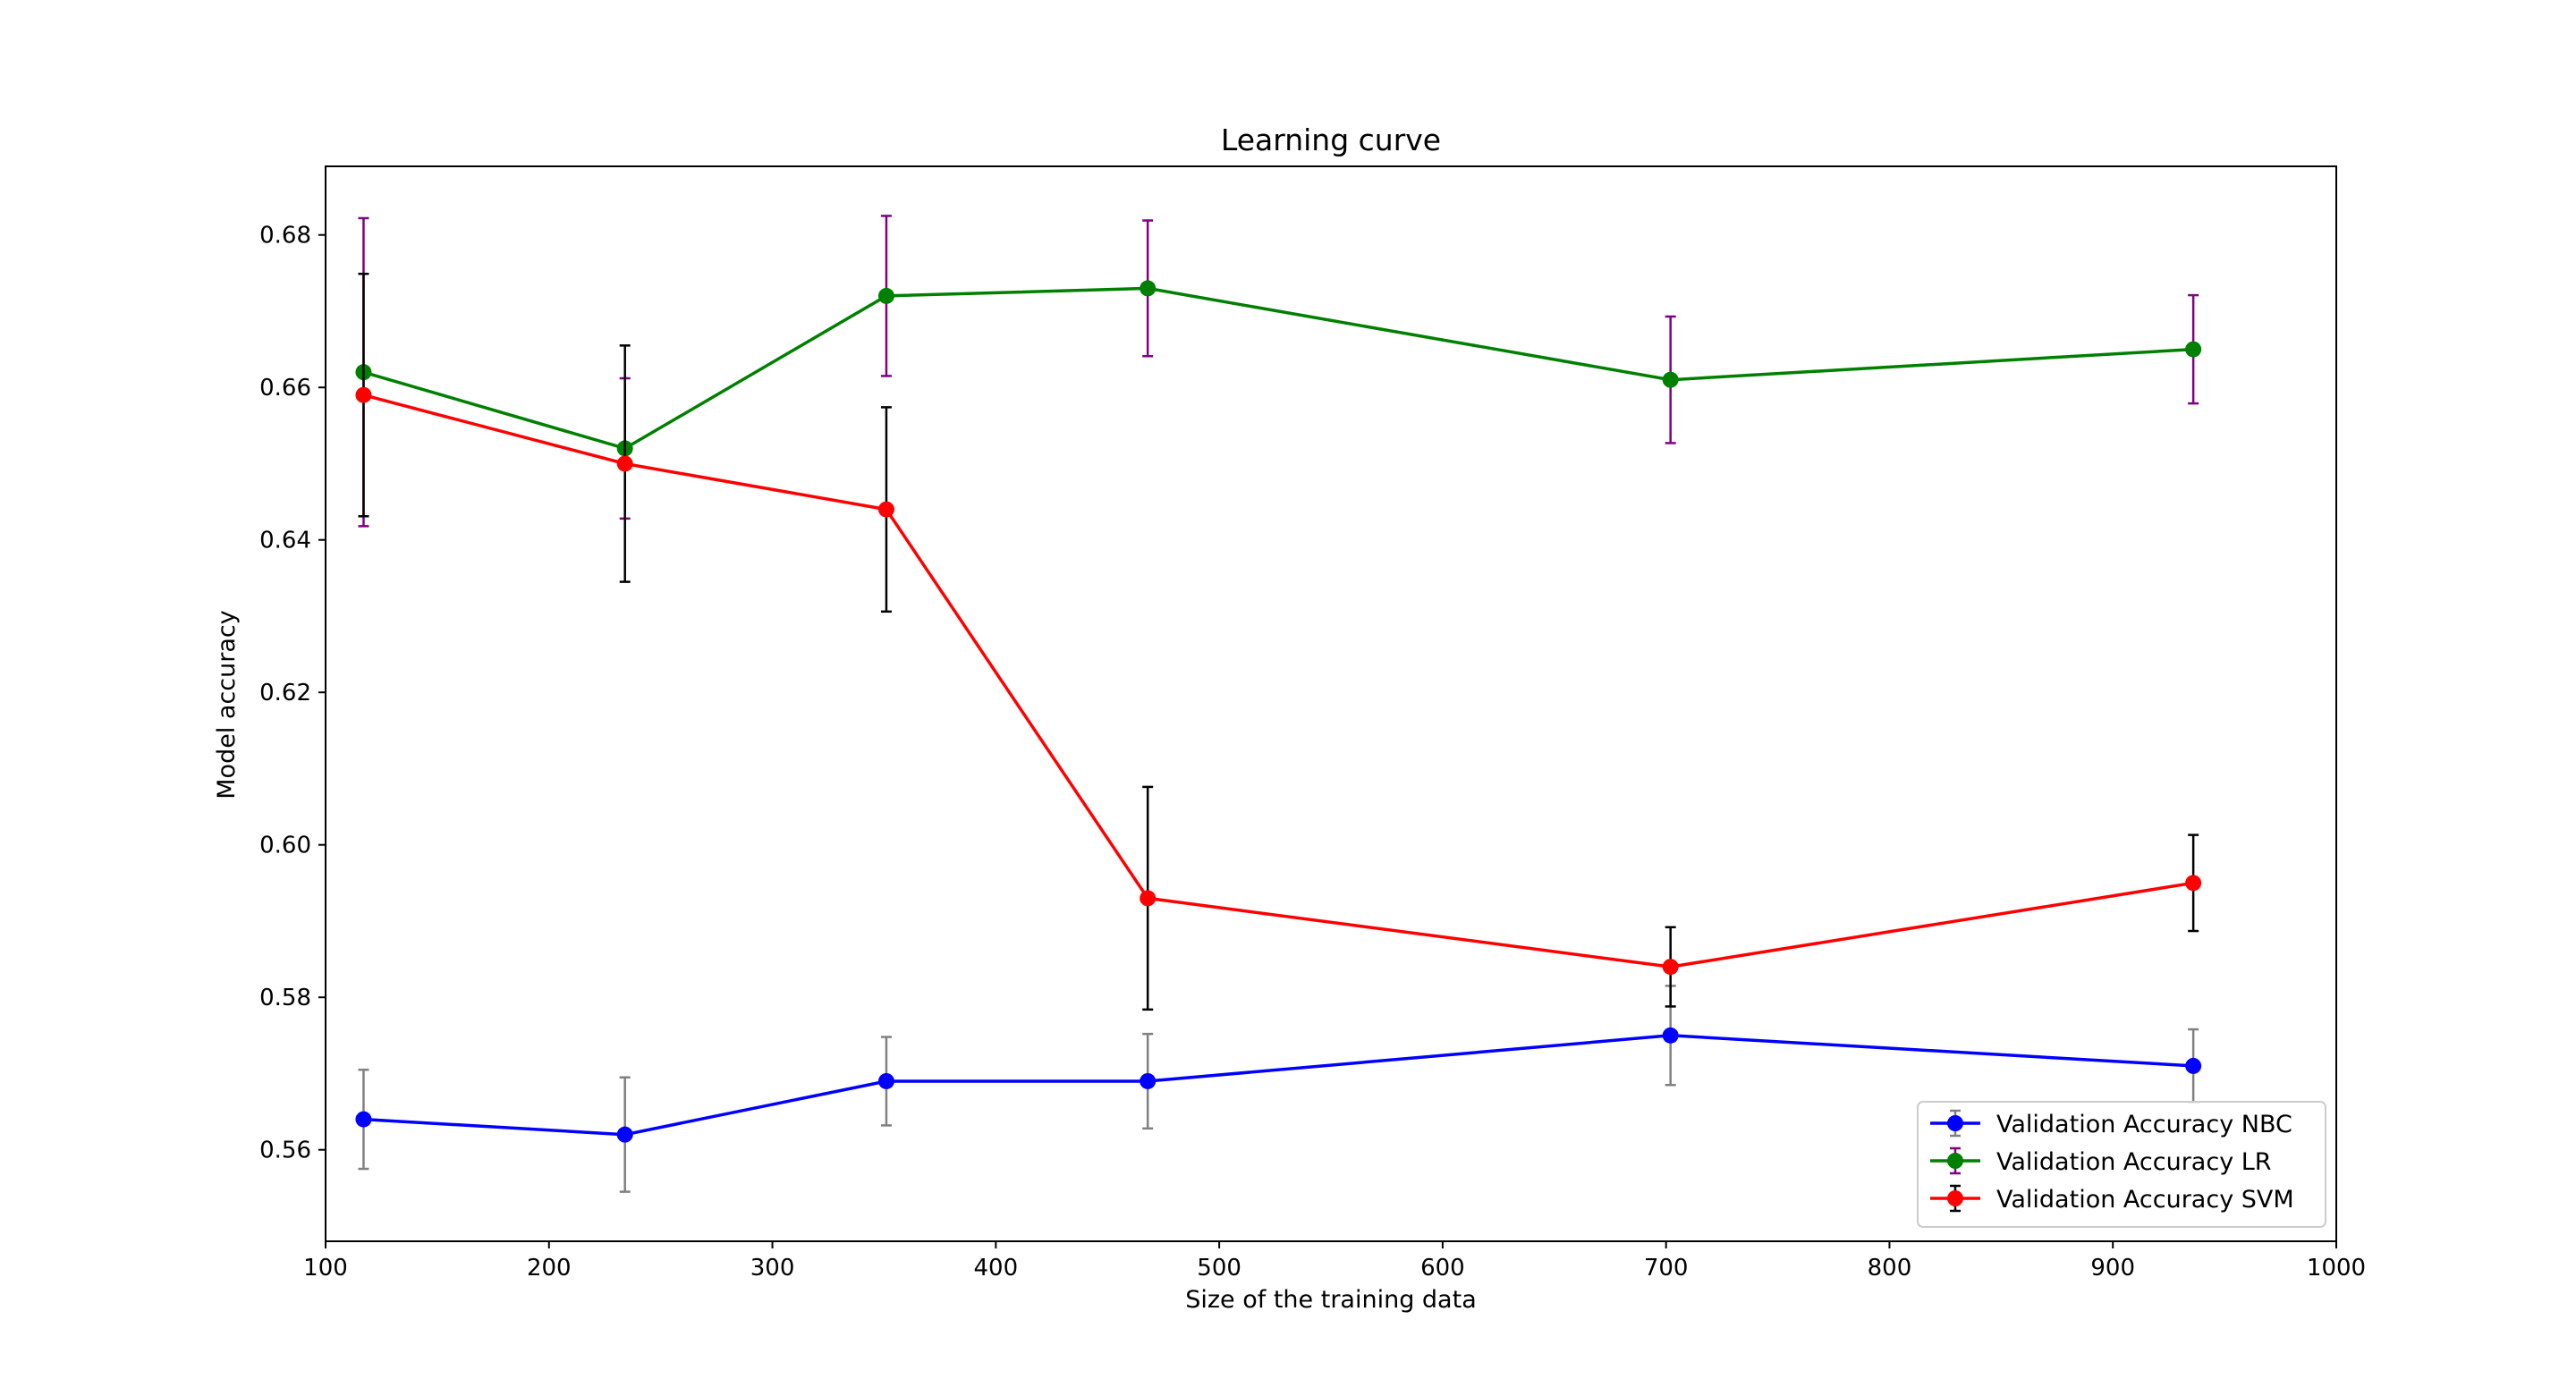 This screenshot has height=1379, width=2576. Describe the element at coordinates (1442, 1268) in the screenshot. I see `x-tick-label: 600` at that location.